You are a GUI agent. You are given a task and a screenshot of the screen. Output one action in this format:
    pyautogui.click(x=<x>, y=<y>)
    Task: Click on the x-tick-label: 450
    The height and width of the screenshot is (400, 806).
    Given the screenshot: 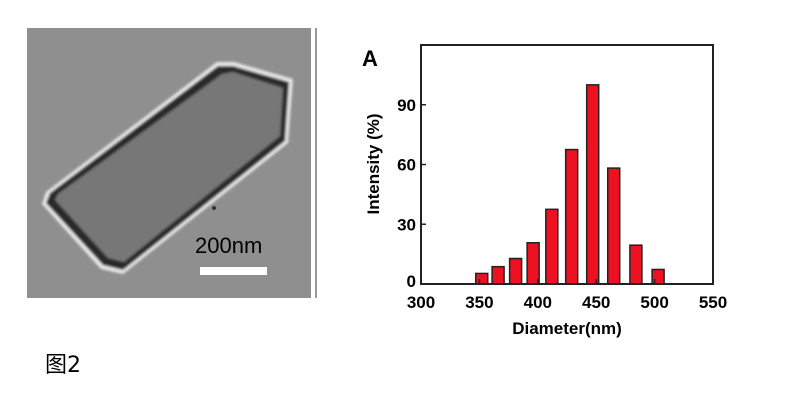 What is the action you would take?
    pyautogui.click(x=596, y=302)
    